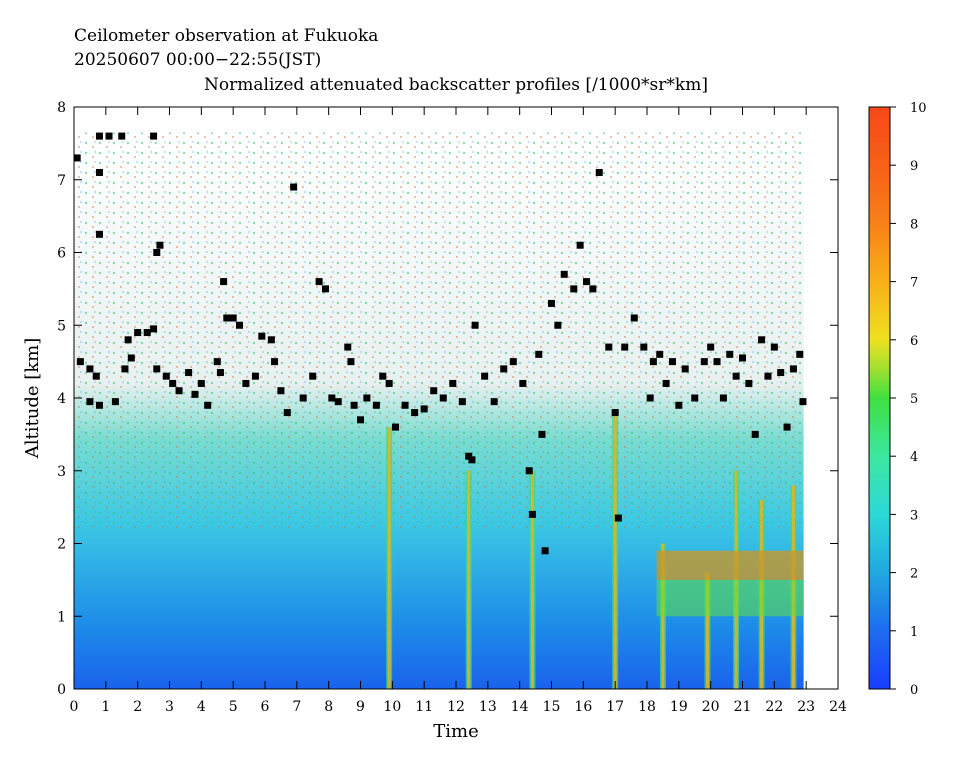  Describe the element at coordinates (879, 398) in the screenshot. I see `colorbar-gradient` at that location.